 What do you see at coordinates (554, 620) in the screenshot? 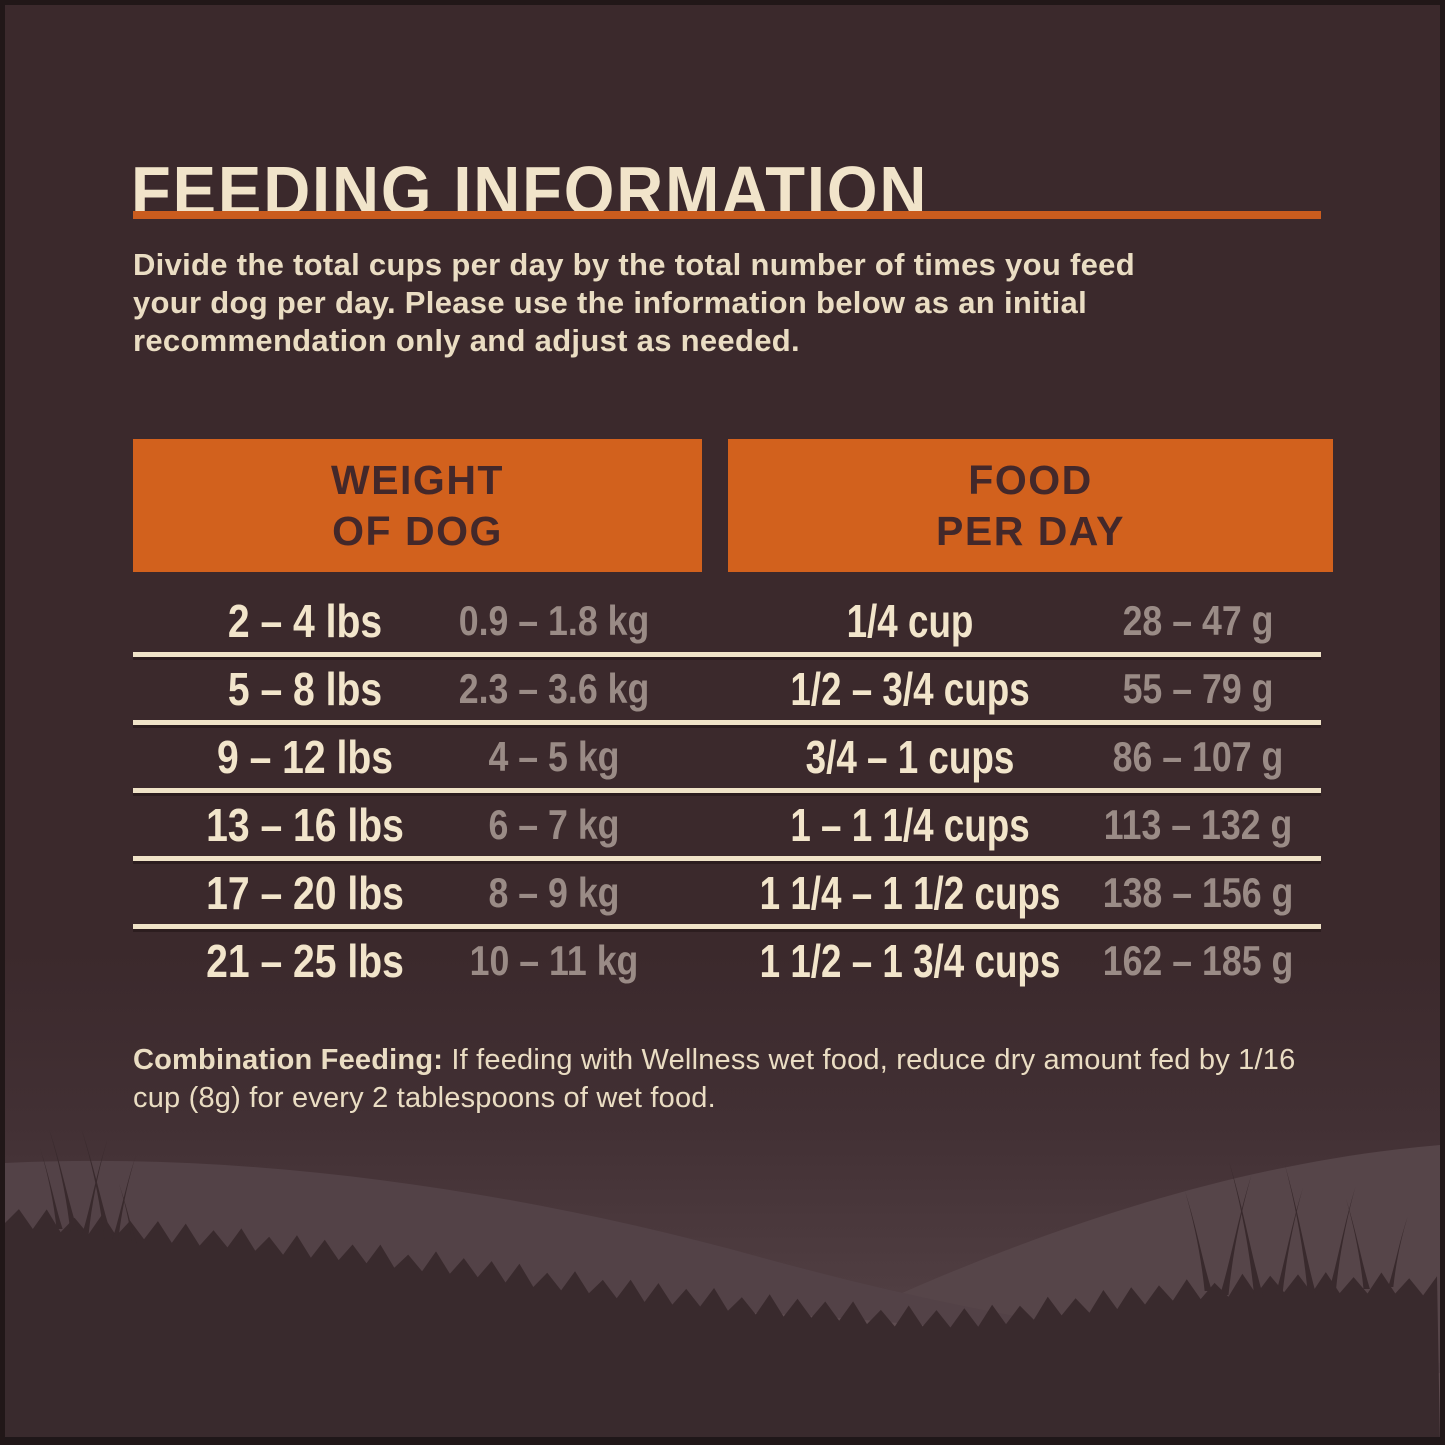
I see `weight-kg-value: 0.9 – 1.8 kg` at bounding box center [554, 620].